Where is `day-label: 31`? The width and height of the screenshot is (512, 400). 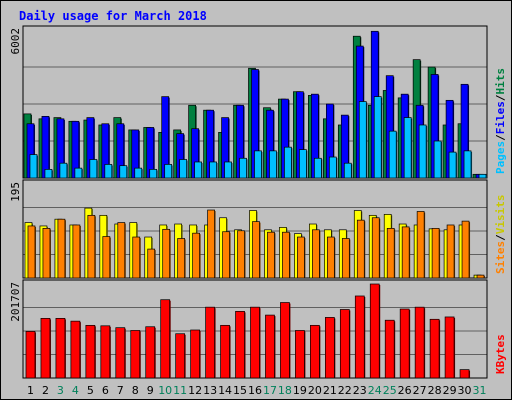
day-label: 31 is located at coordinates (480, 390).